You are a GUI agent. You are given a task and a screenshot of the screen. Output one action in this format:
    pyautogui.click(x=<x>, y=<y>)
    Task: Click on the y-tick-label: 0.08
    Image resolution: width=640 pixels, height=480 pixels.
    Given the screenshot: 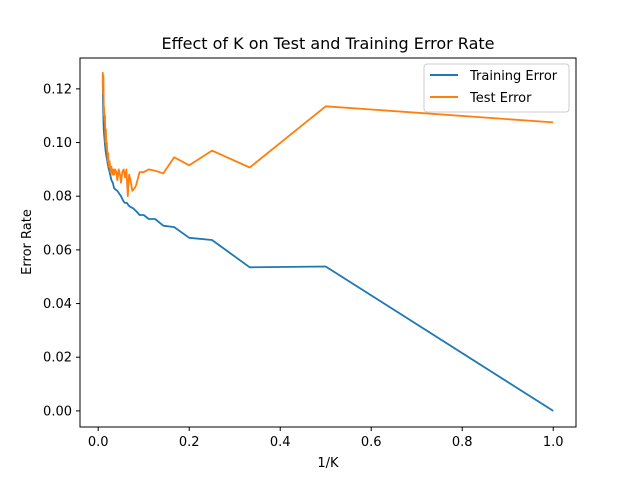 What is the action you would take?
    pyautogui.click(x=57, y=197)
    